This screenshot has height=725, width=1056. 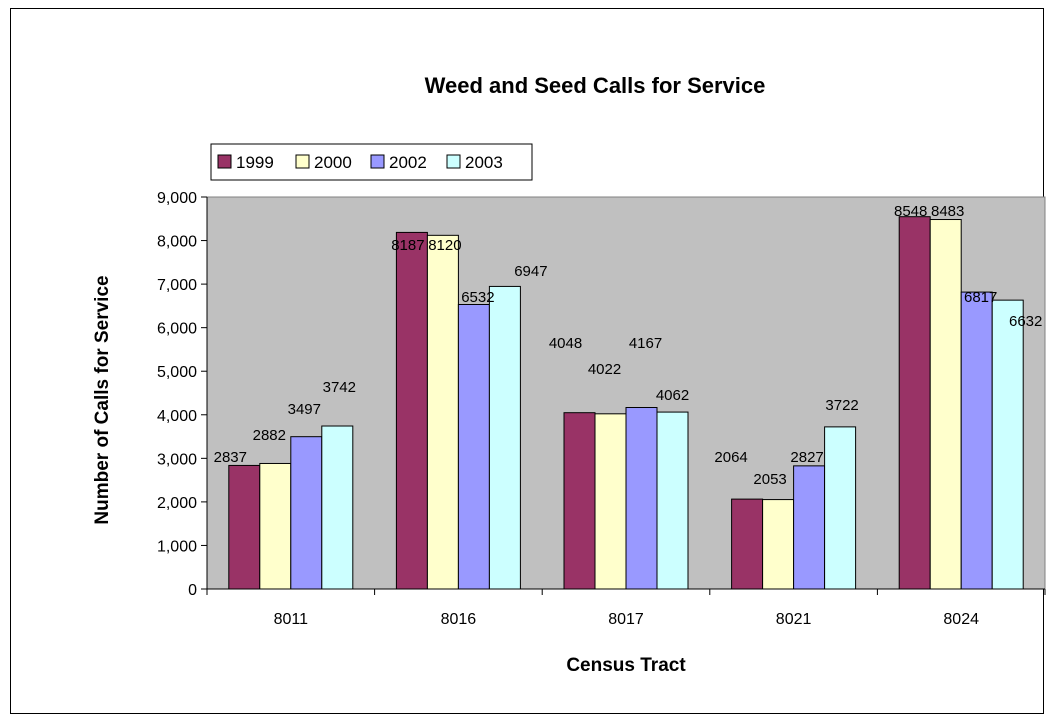 What do you see at coordinates (1025, 321) in the screenshot?
I see `data-label-2003-8024: 6632` at bounding box center [1025, 321].